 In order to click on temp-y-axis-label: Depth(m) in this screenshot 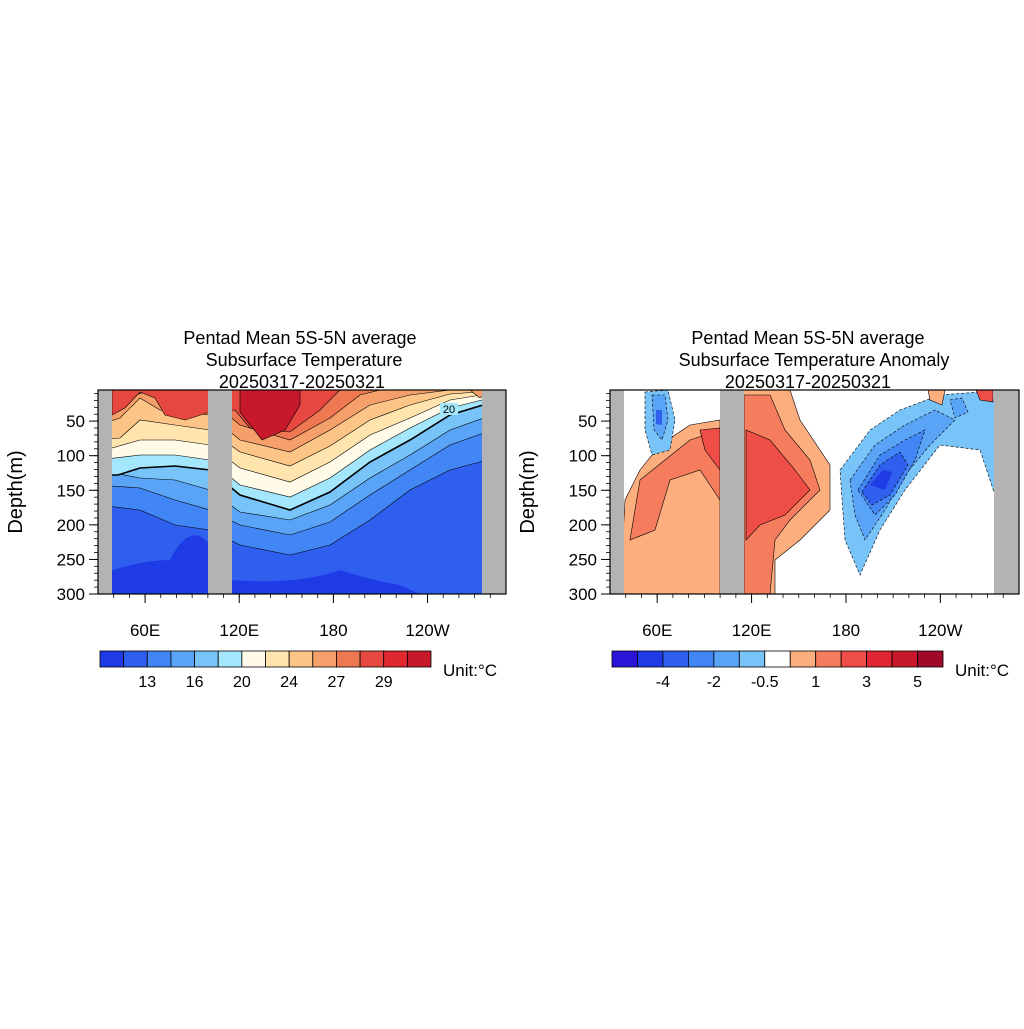, I will do `click(16, 491)`.